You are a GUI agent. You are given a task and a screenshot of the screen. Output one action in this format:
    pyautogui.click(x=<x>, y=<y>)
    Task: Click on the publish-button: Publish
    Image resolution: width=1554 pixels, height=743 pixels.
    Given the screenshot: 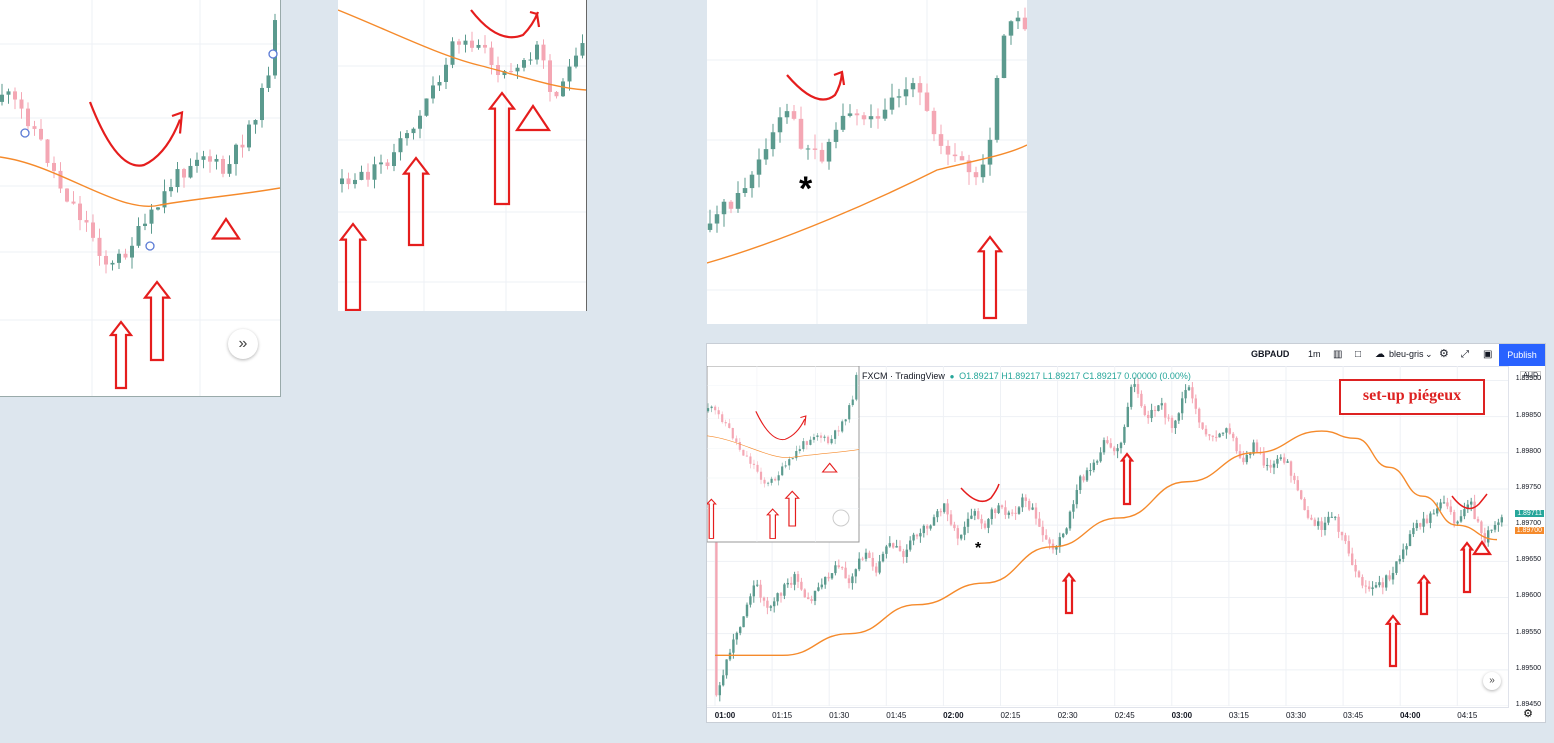 What is the action you would take?
    pyautogui.click(x=1522, y=355)
    